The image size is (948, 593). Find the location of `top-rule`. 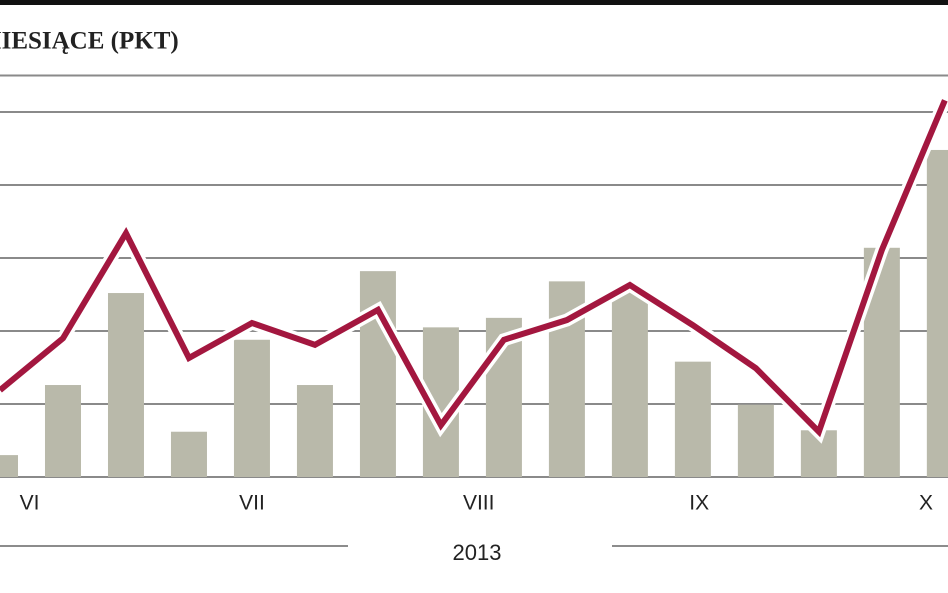

top-rule is located at coordinates (474, 2).